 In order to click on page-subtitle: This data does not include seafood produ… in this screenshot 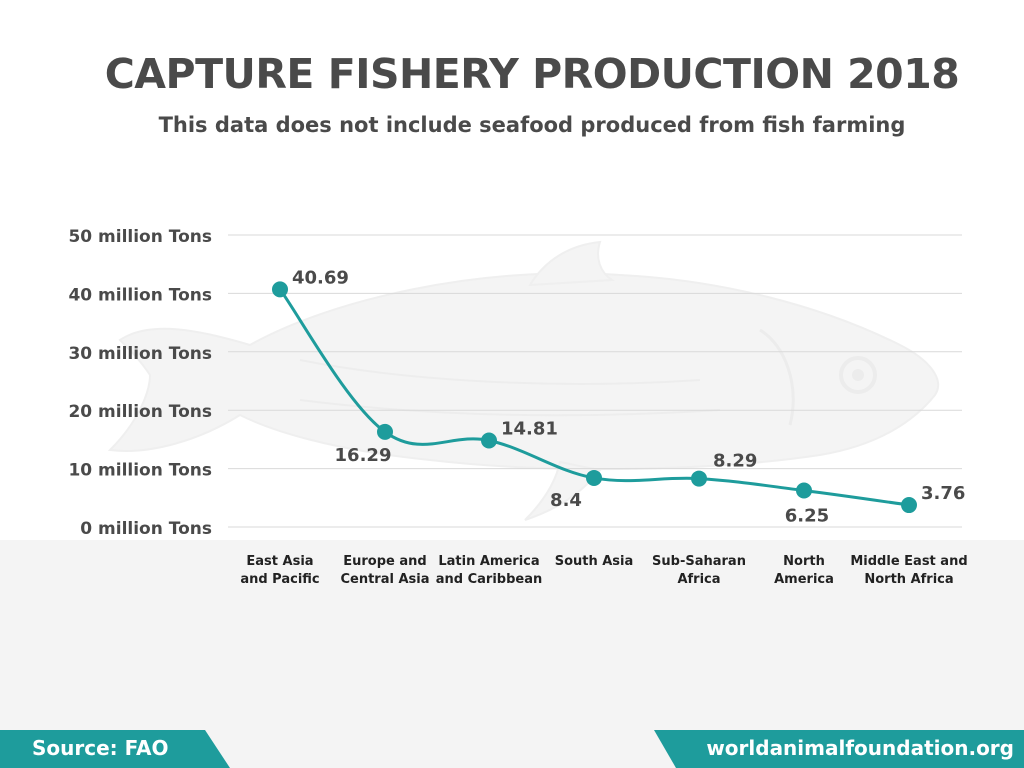, I will do `click(532, 125)`.